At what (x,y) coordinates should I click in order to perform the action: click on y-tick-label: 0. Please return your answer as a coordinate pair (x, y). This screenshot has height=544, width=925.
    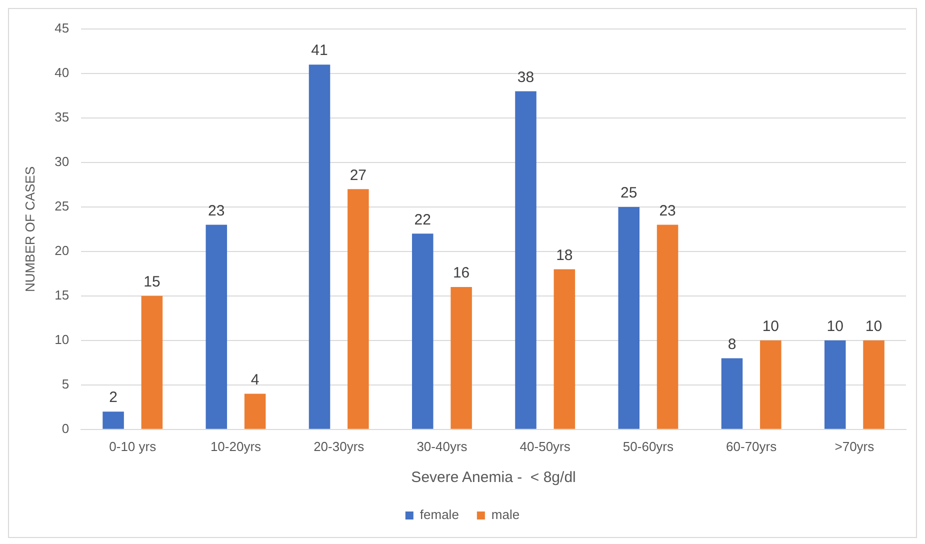
    Looking at the image, I should click on (66, 428).